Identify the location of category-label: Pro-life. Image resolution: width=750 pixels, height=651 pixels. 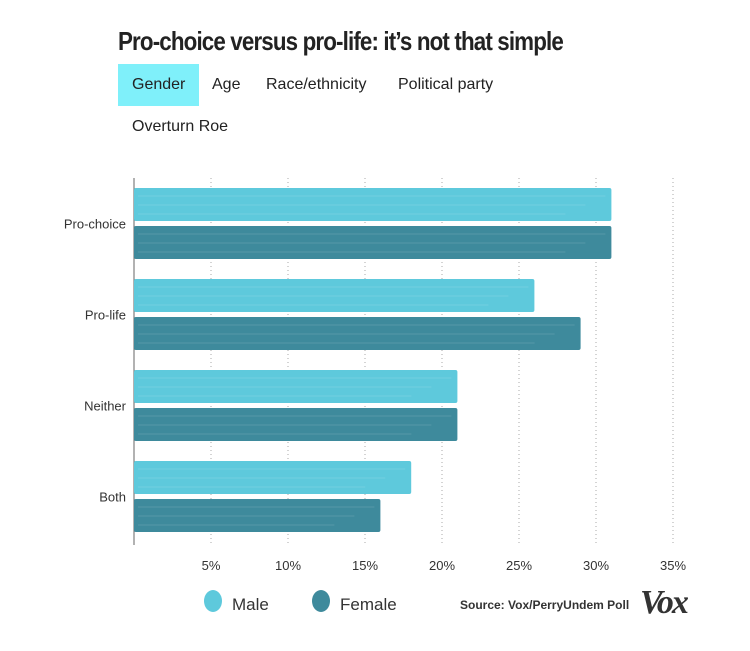
(105, 315).